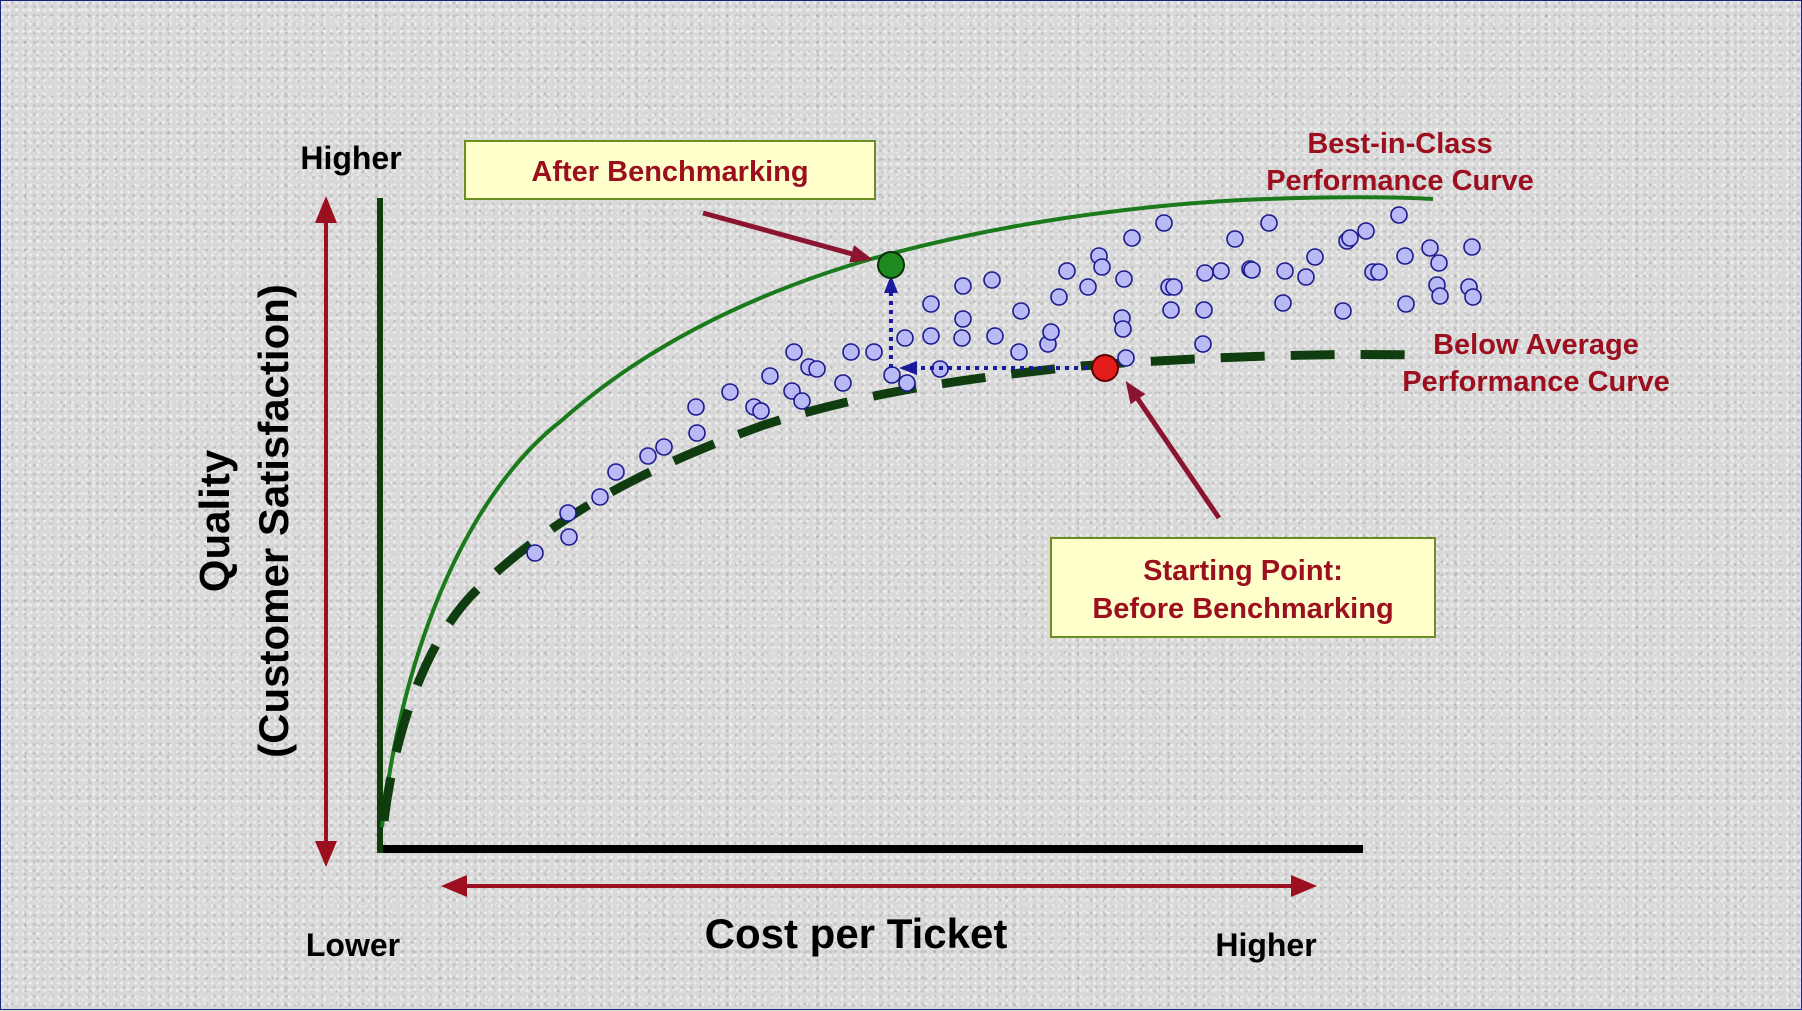 The width and height of the screenshot is (1802, 1011). I want to click on x-arrow-right-head, so click(1304, 886).